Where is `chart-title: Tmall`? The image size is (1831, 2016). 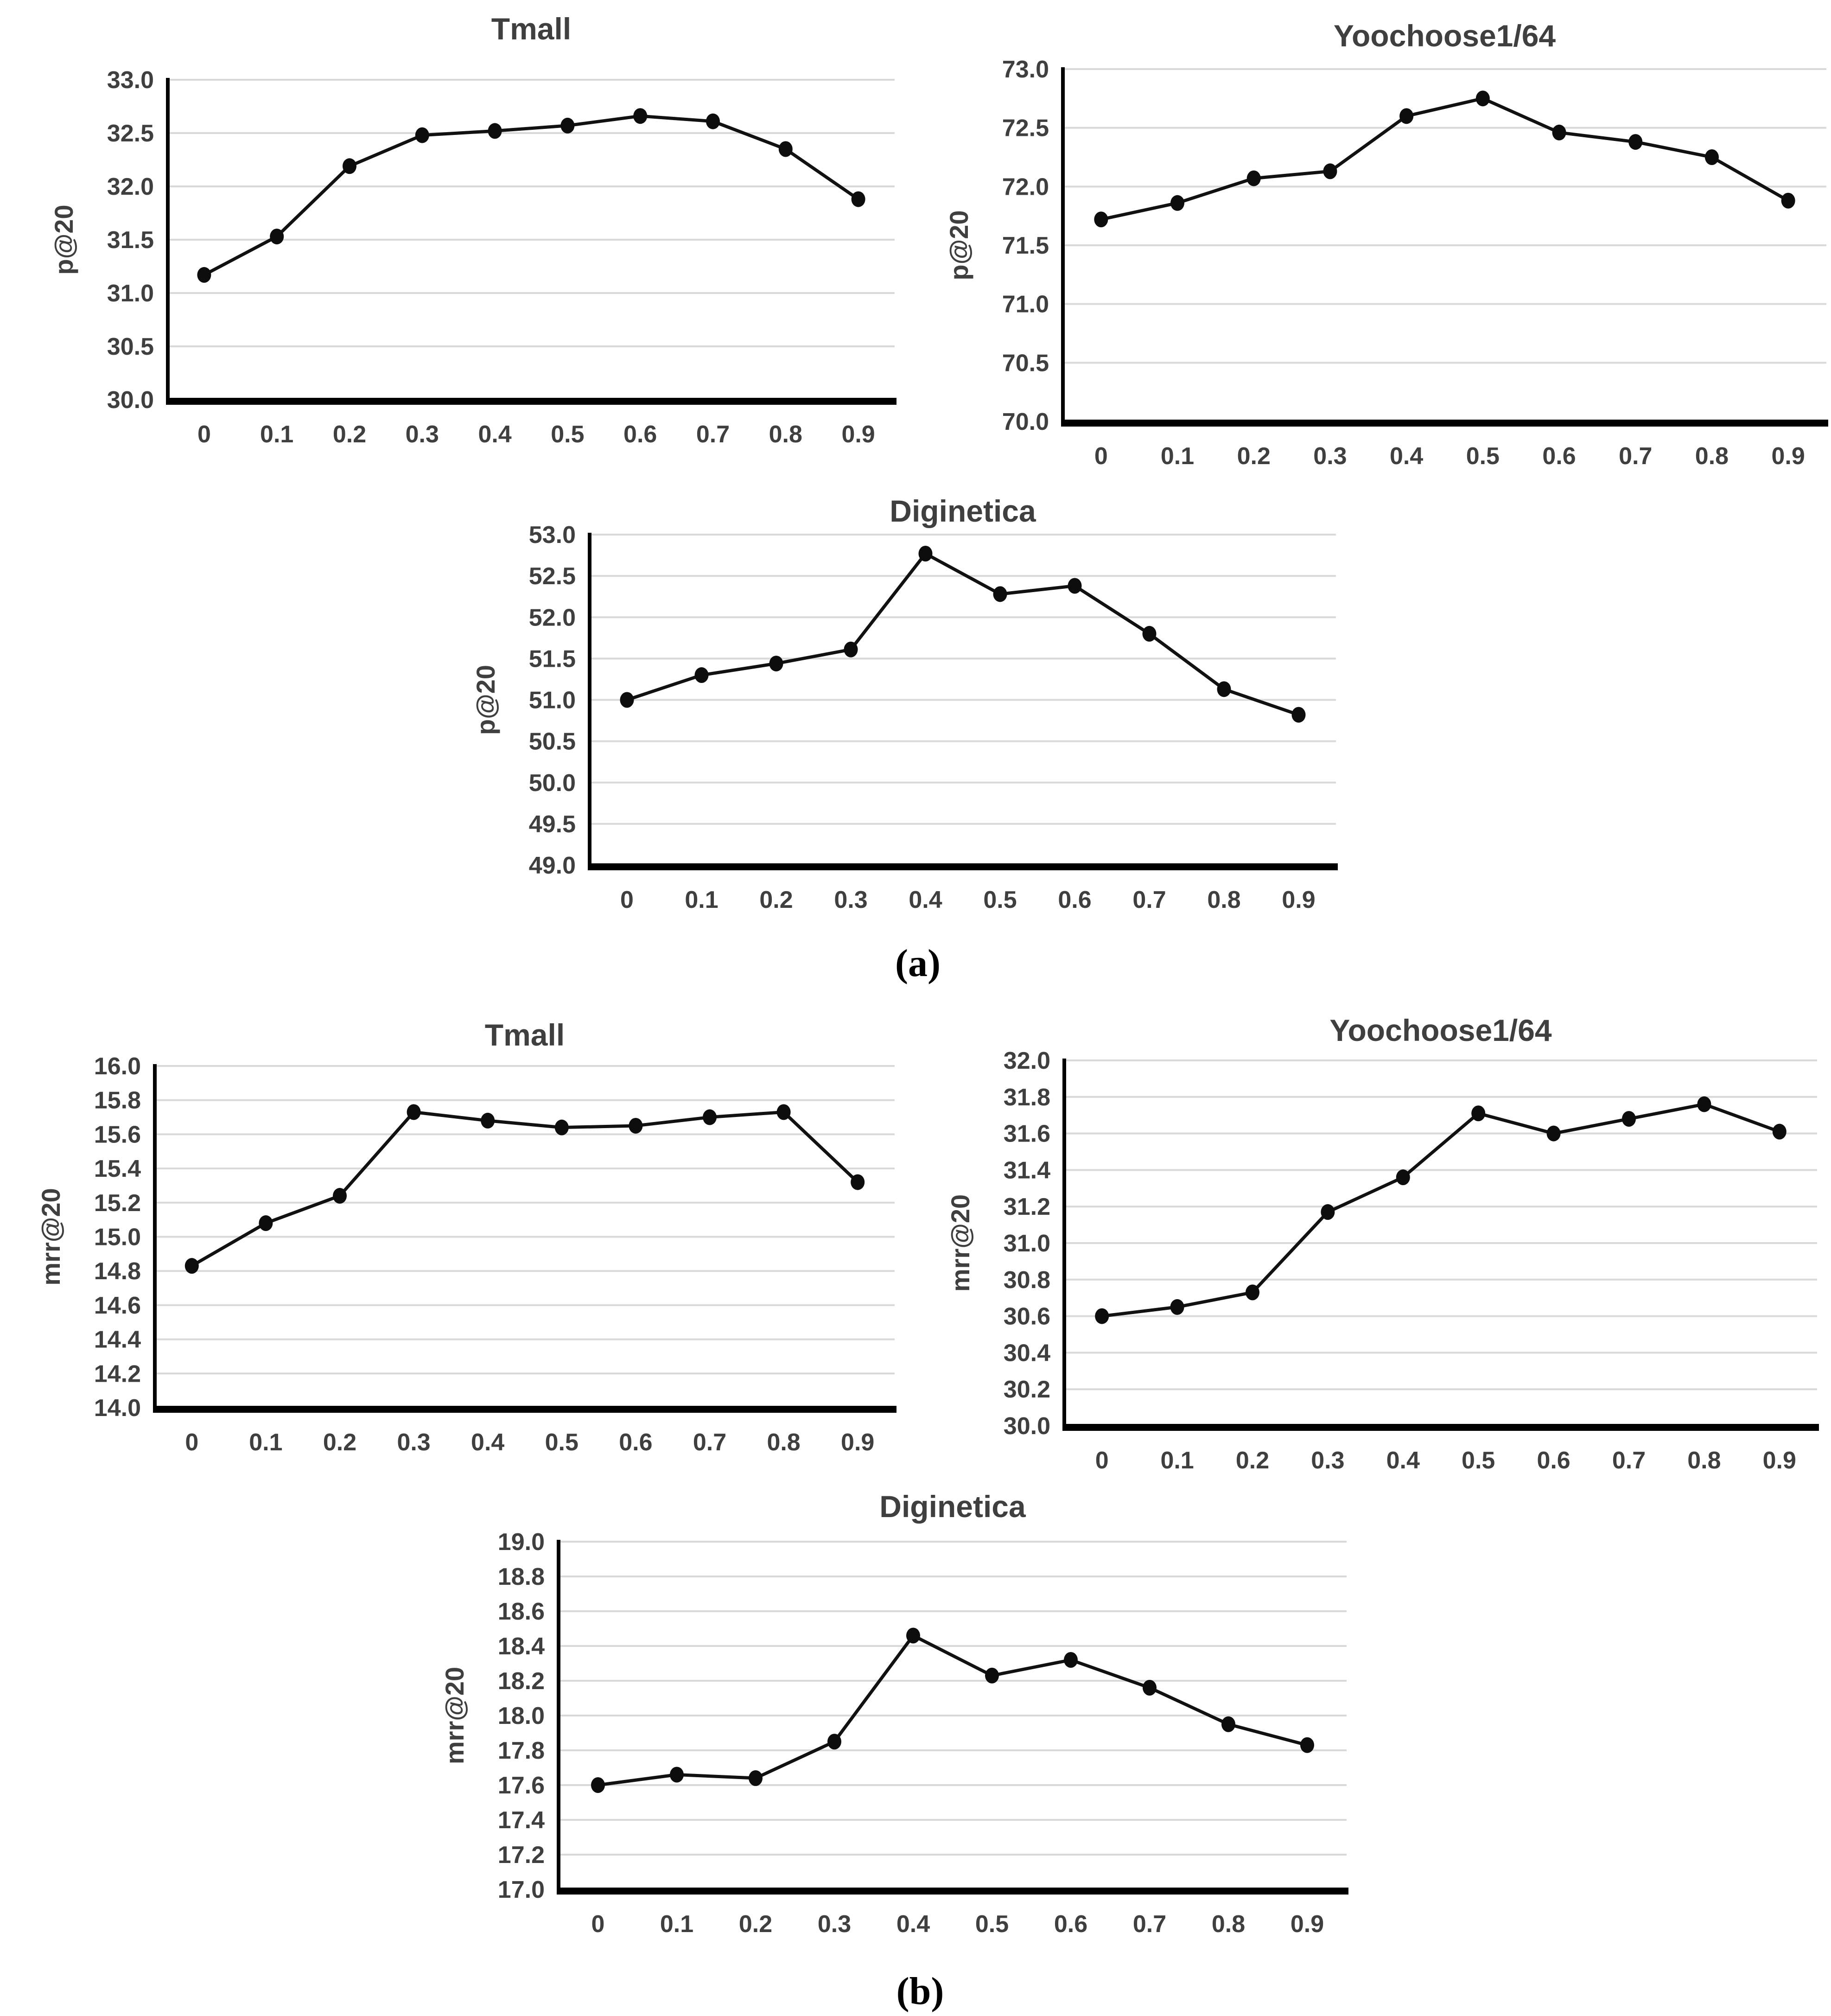 chart-title: Tmall is located at coordinates (525, 1035).